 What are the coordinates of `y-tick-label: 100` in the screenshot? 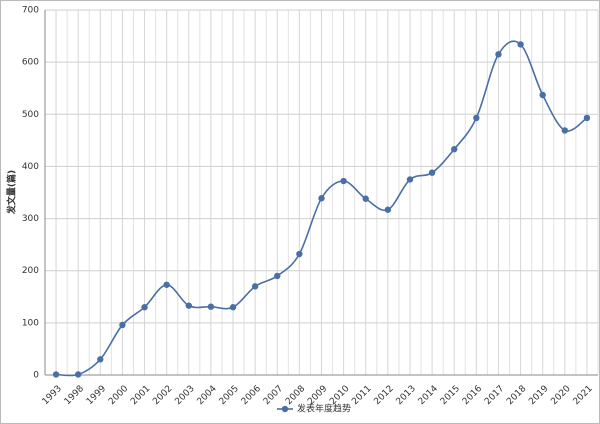 It's located at (30, 323).